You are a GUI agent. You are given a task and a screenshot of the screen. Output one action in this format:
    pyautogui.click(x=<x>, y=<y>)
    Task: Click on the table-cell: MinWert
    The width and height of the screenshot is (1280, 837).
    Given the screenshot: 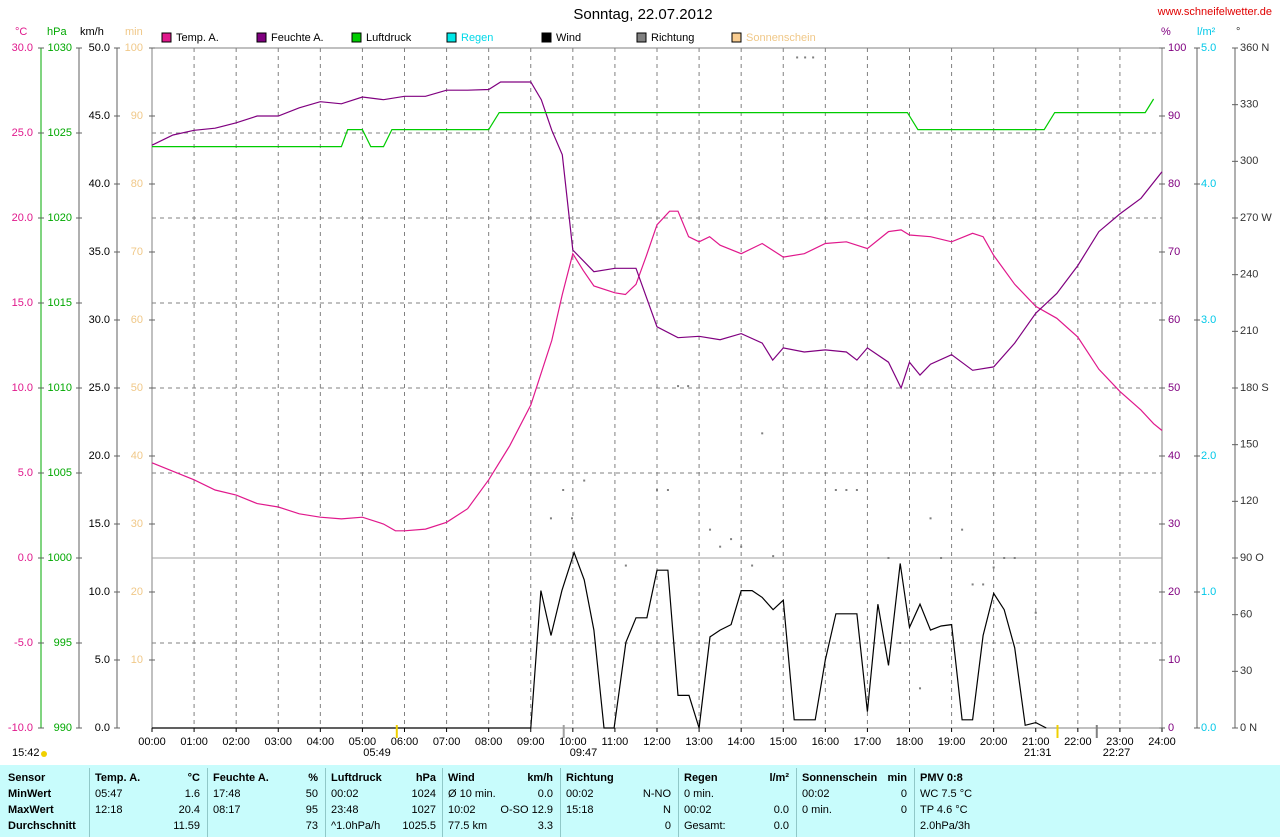 What is the action you would take?
    pyautogui.click(x=30, y=794)
    